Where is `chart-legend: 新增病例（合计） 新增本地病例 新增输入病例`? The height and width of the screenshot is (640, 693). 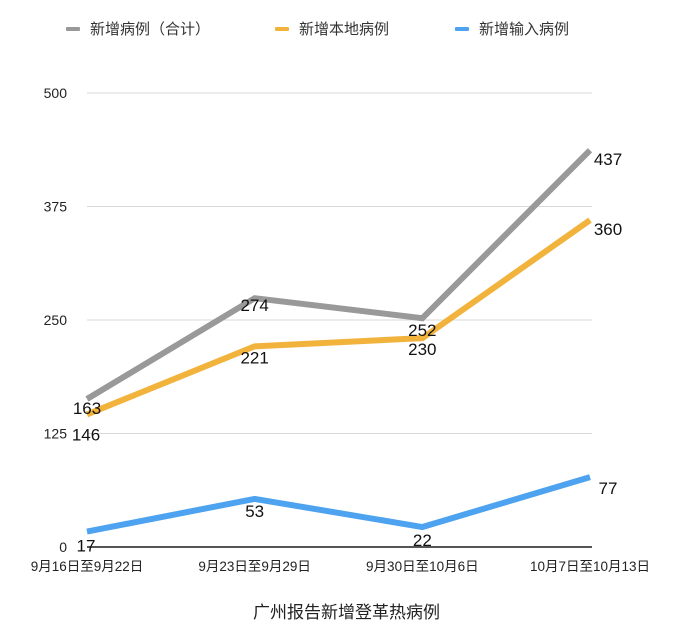
chart-legend: 新增病例（合计） 新增本地病例 新增输入病例 is located at coordinates (346, 30).